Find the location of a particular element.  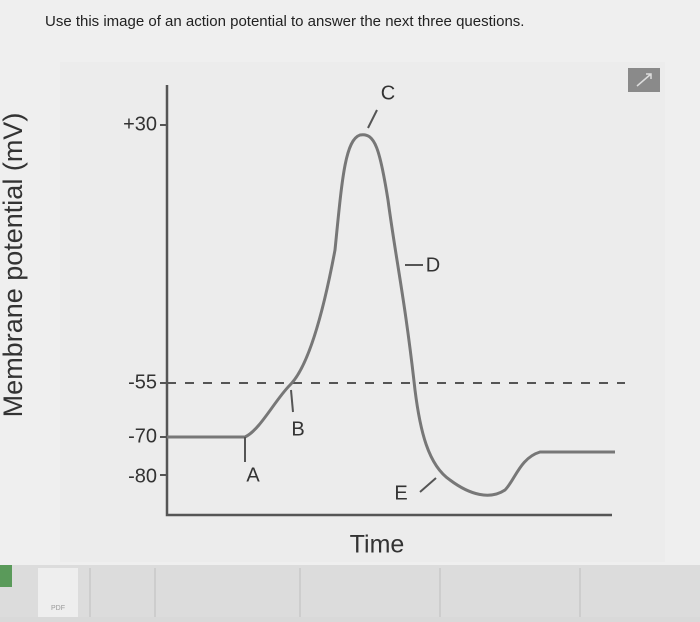

y-label: -80 is located at coordinates (142, 476).